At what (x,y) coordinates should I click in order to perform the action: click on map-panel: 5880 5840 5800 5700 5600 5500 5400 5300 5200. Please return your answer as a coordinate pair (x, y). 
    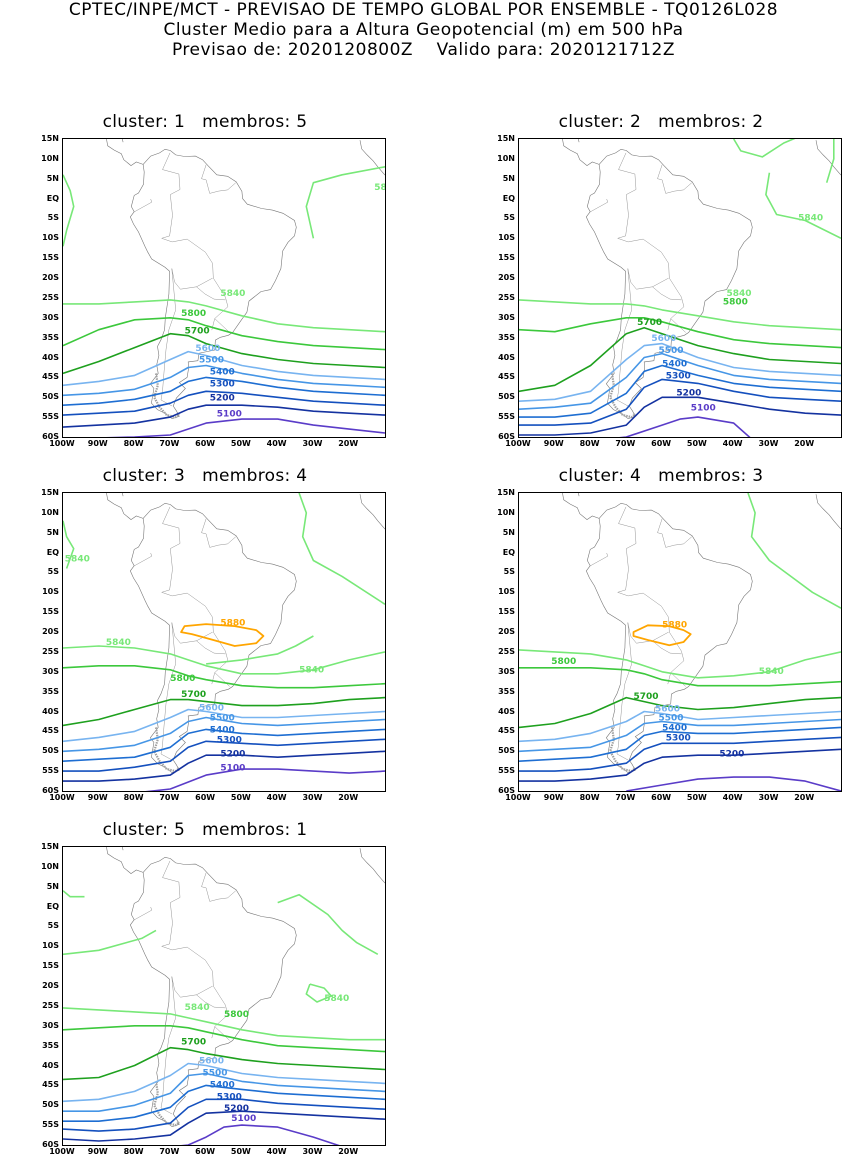
    Looking at the image, I should click on (680, 642).